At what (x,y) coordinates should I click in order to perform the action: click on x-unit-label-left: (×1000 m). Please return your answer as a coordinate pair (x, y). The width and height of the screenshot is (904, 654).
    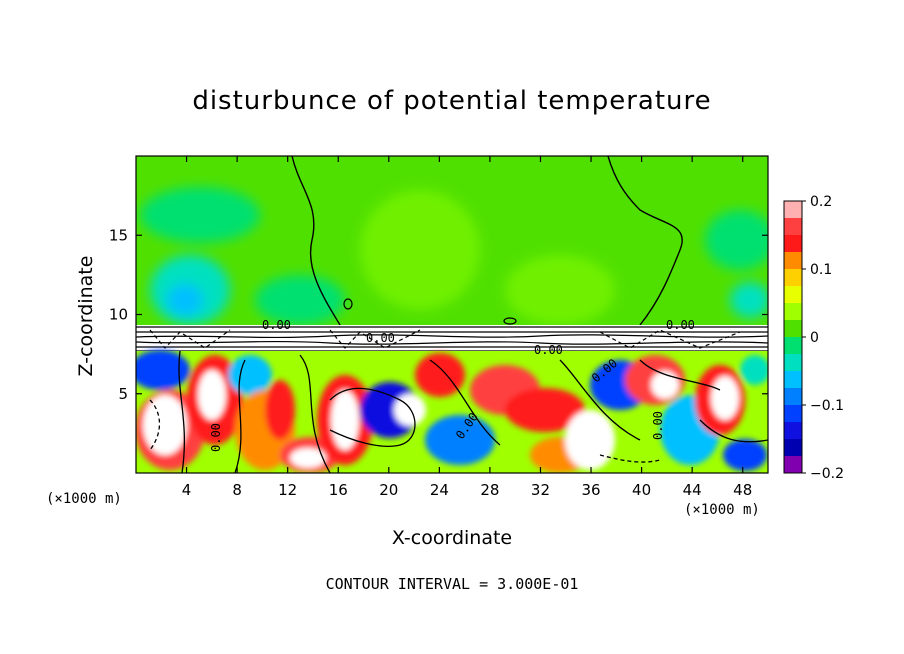
    Looking at the image, I should click on (84, 499).